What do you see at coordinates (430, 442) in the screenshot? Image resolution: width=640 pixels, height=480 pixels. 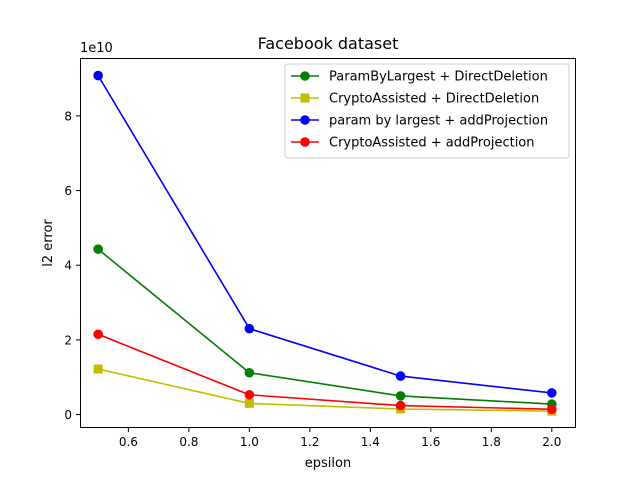 I see `x-tick-label: 1.6` at bounding box center [430, 442].